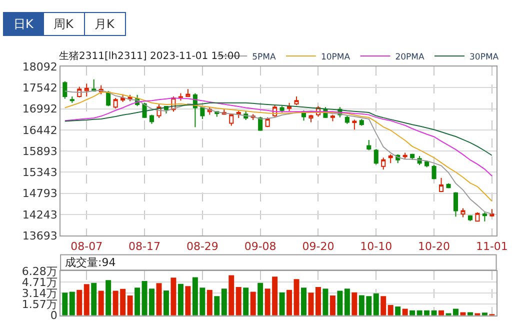 The height and width of the screenshot is (329, 520). Describe the element at coordinates (40, 271) in the screenshot. I see `y-tick-label: 6.28万` at that location.